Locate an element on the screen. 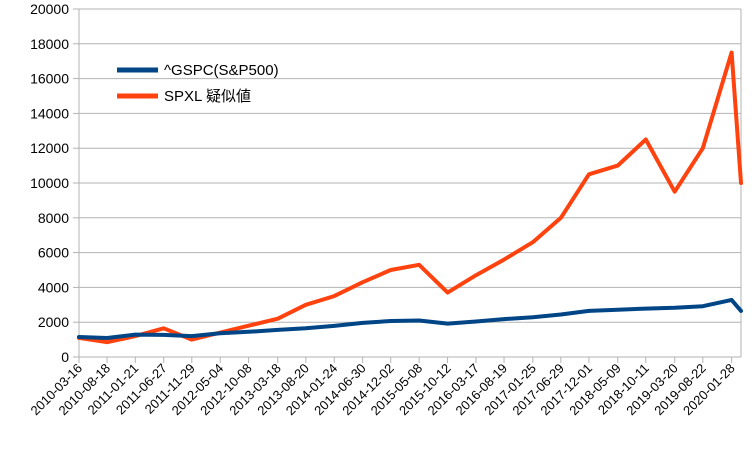  y-tick-label: 8000 is located at coordinates (53, 218).